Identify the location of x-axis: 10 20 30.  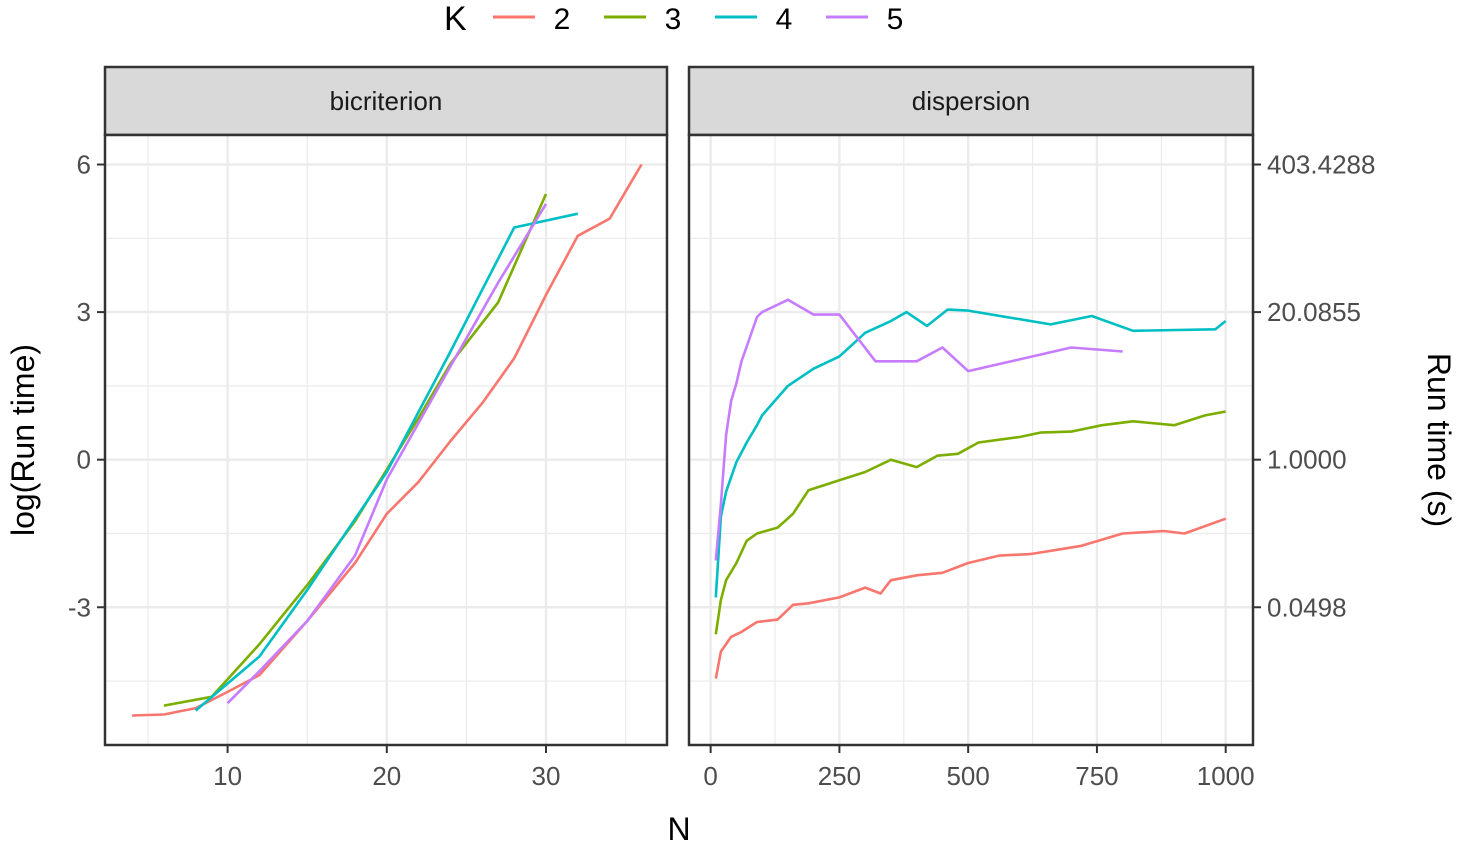
(386, 768).